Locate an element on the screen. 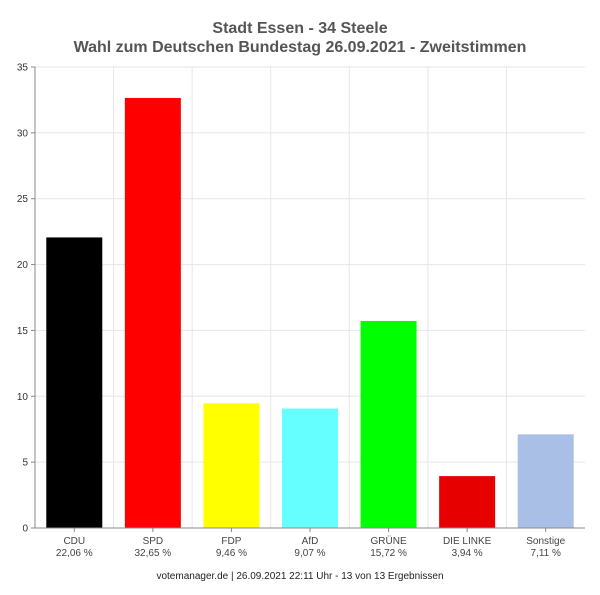  data-label: 32,65 % is located at coordinates (153, 553).